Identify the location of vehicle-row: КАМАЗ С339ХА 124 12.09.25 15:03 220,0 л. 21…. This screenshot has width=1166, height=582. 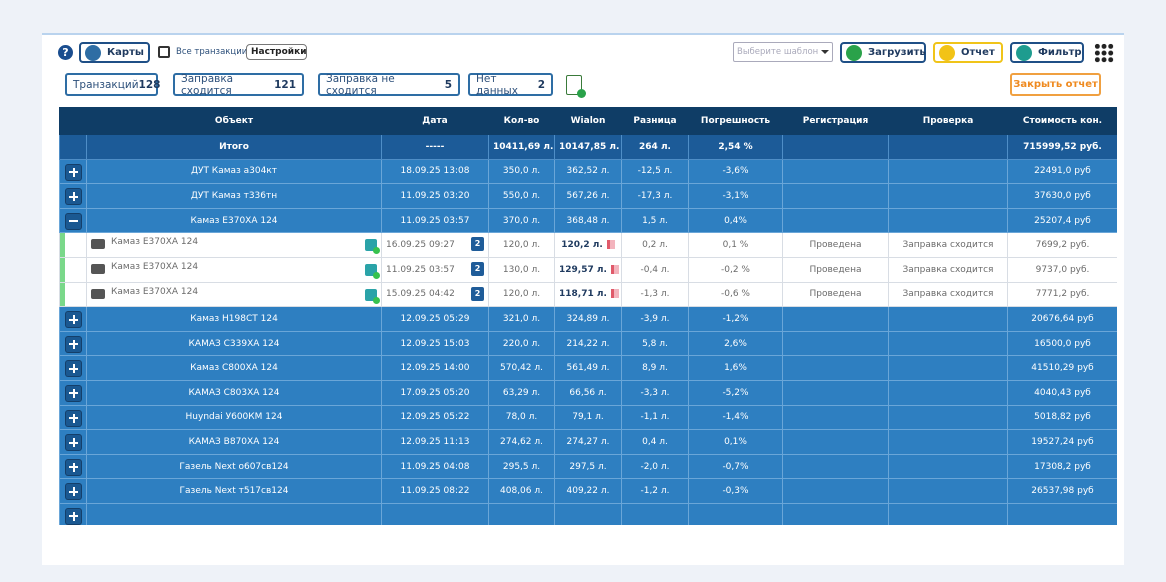
(588, 343).